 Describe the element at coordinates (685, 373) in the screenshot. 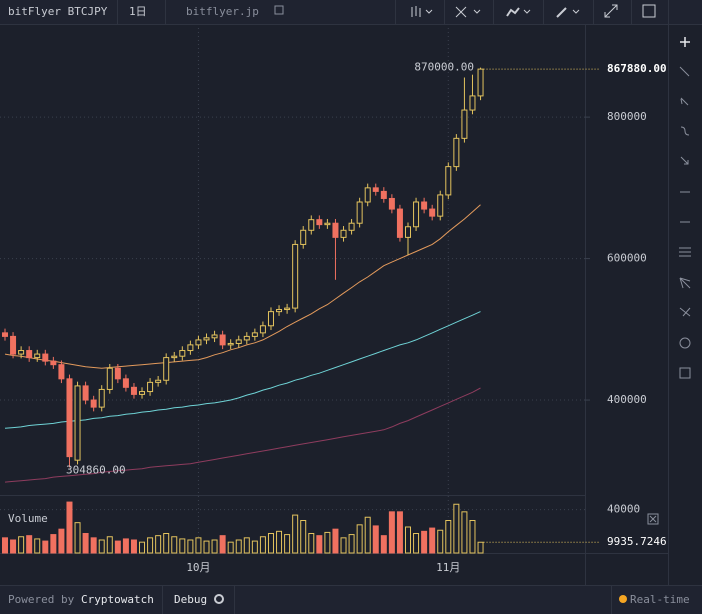

I see `rect-tool` at that location.